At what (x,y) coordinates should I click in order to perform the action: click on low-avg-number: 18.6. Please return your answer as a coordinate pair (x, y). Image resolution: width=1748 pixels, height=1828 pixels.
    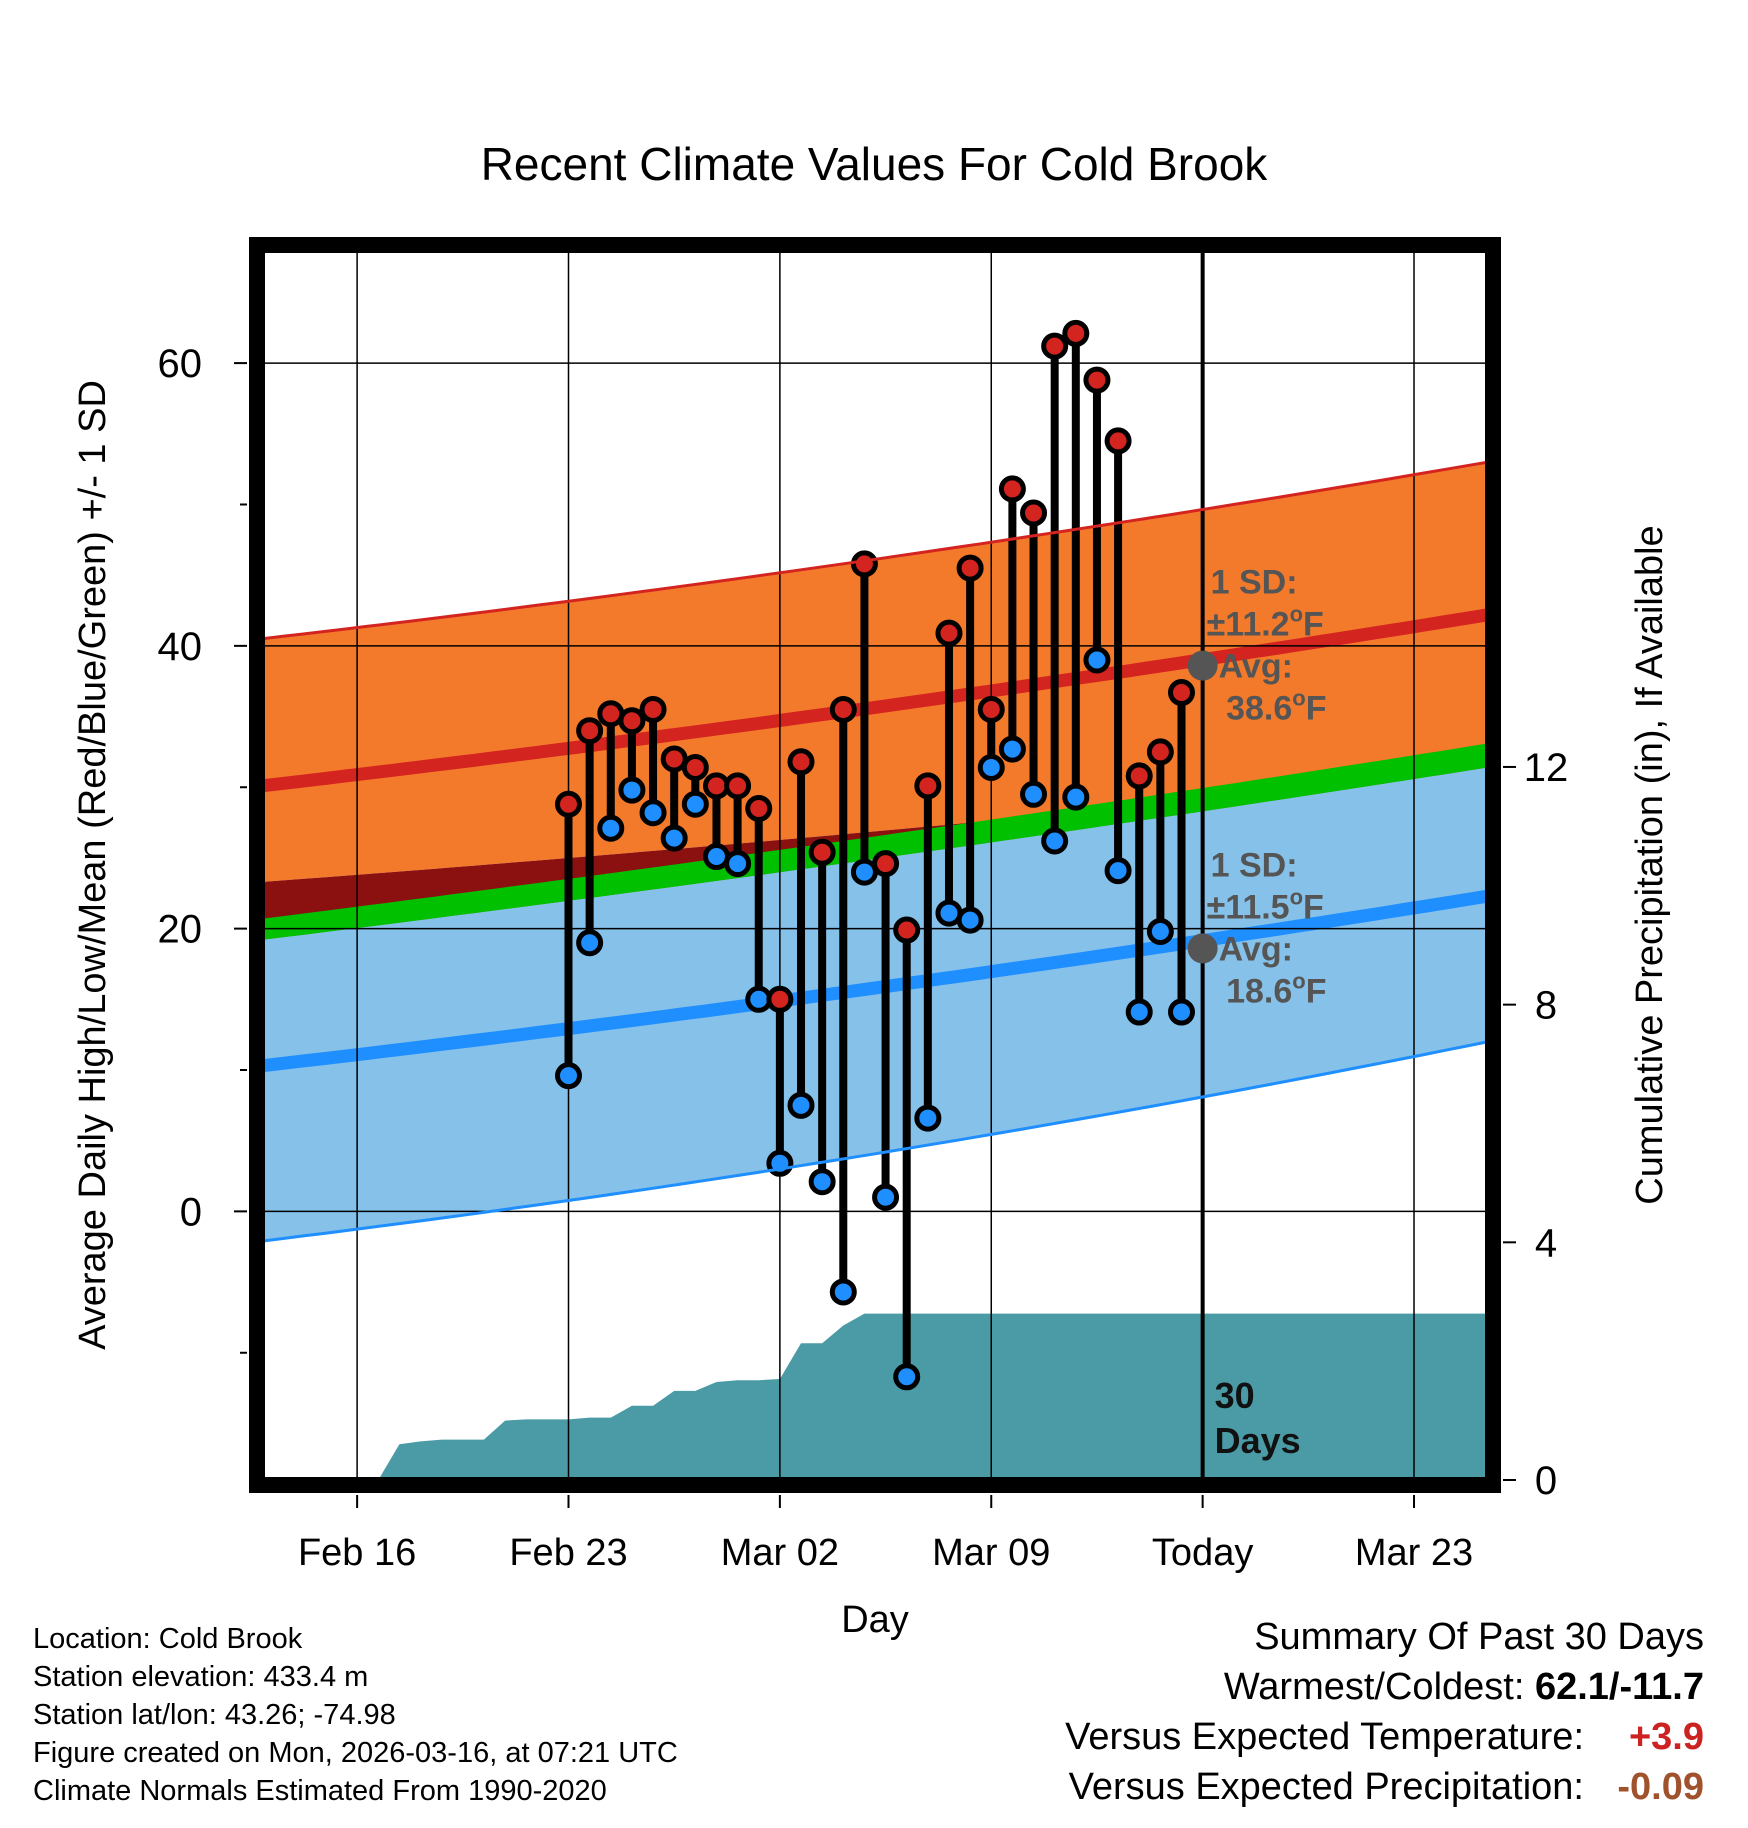
    Looking at the image, I should click on (1255, 991).